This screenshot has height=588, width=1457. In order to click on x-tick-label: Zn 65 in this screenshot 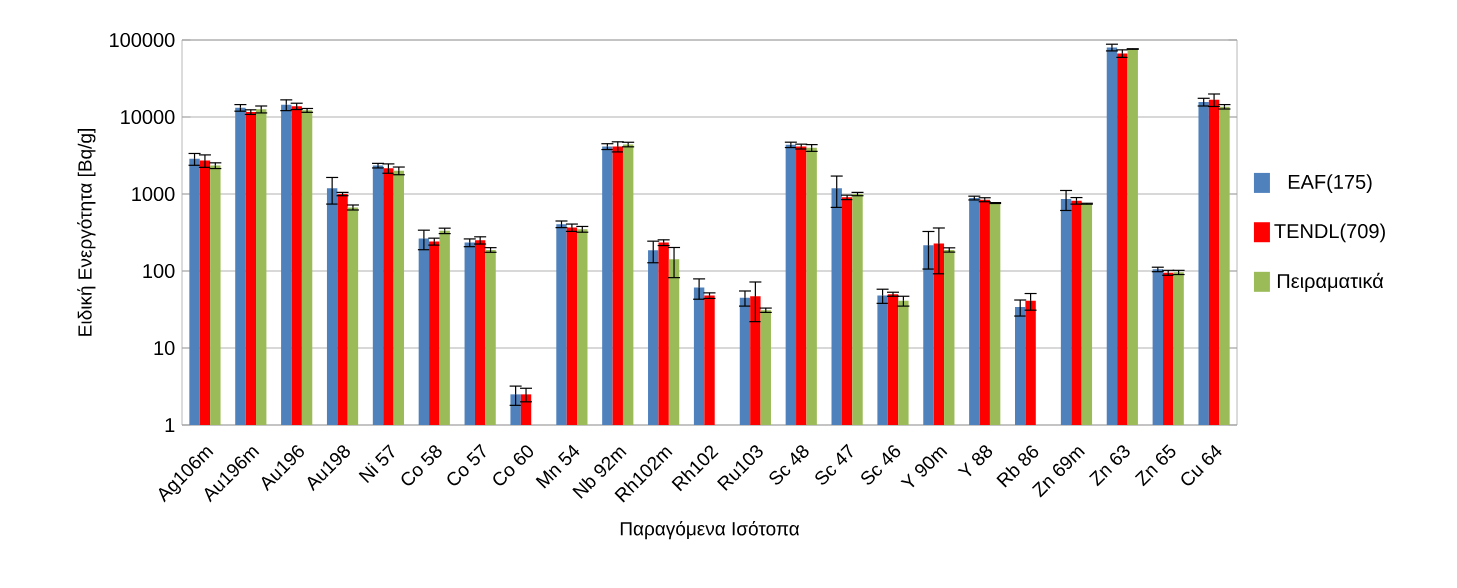, I will do `click(1155, 465)`.